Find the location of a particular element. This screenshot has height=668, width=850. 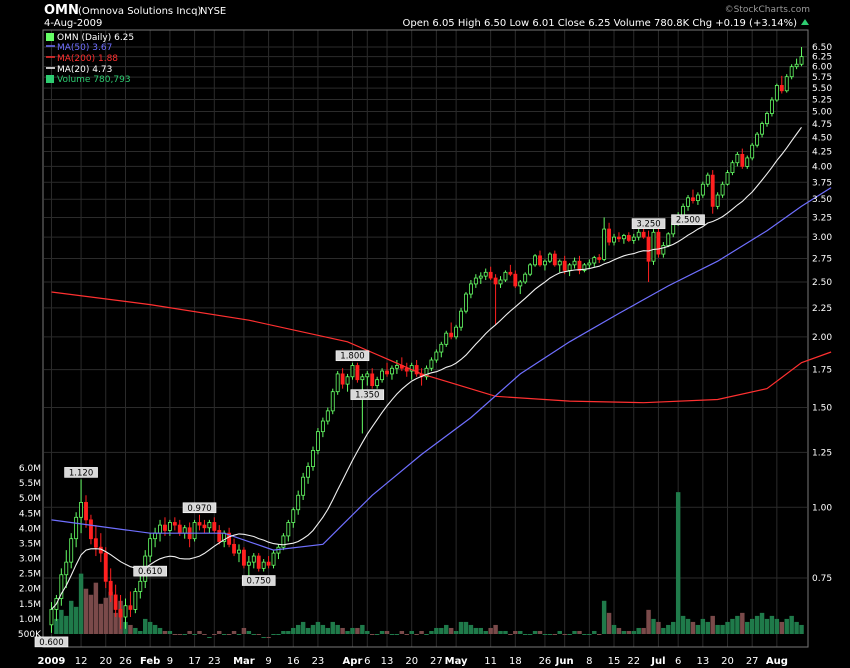

date-tick-label: 27 is located at coordinates (752, 661).